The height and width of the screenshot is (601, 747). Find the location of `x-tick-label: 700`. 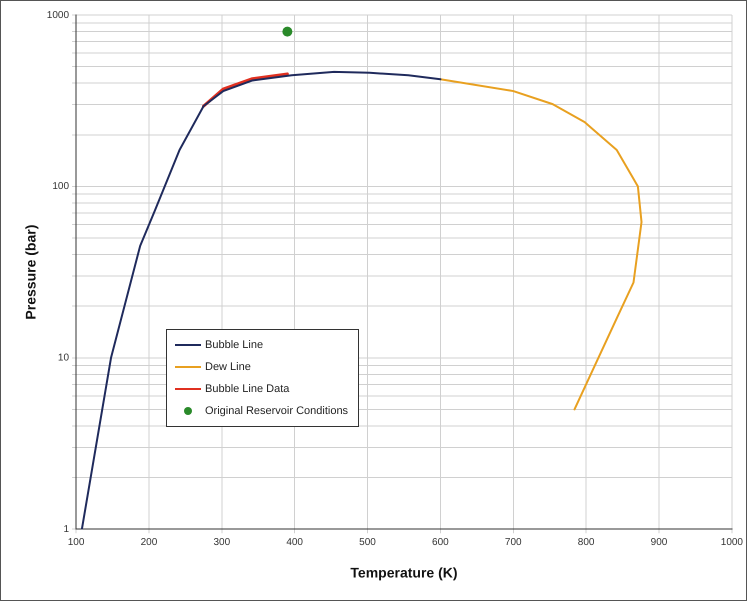

x-tick-label: 700 is located at coordinates (513, 542).